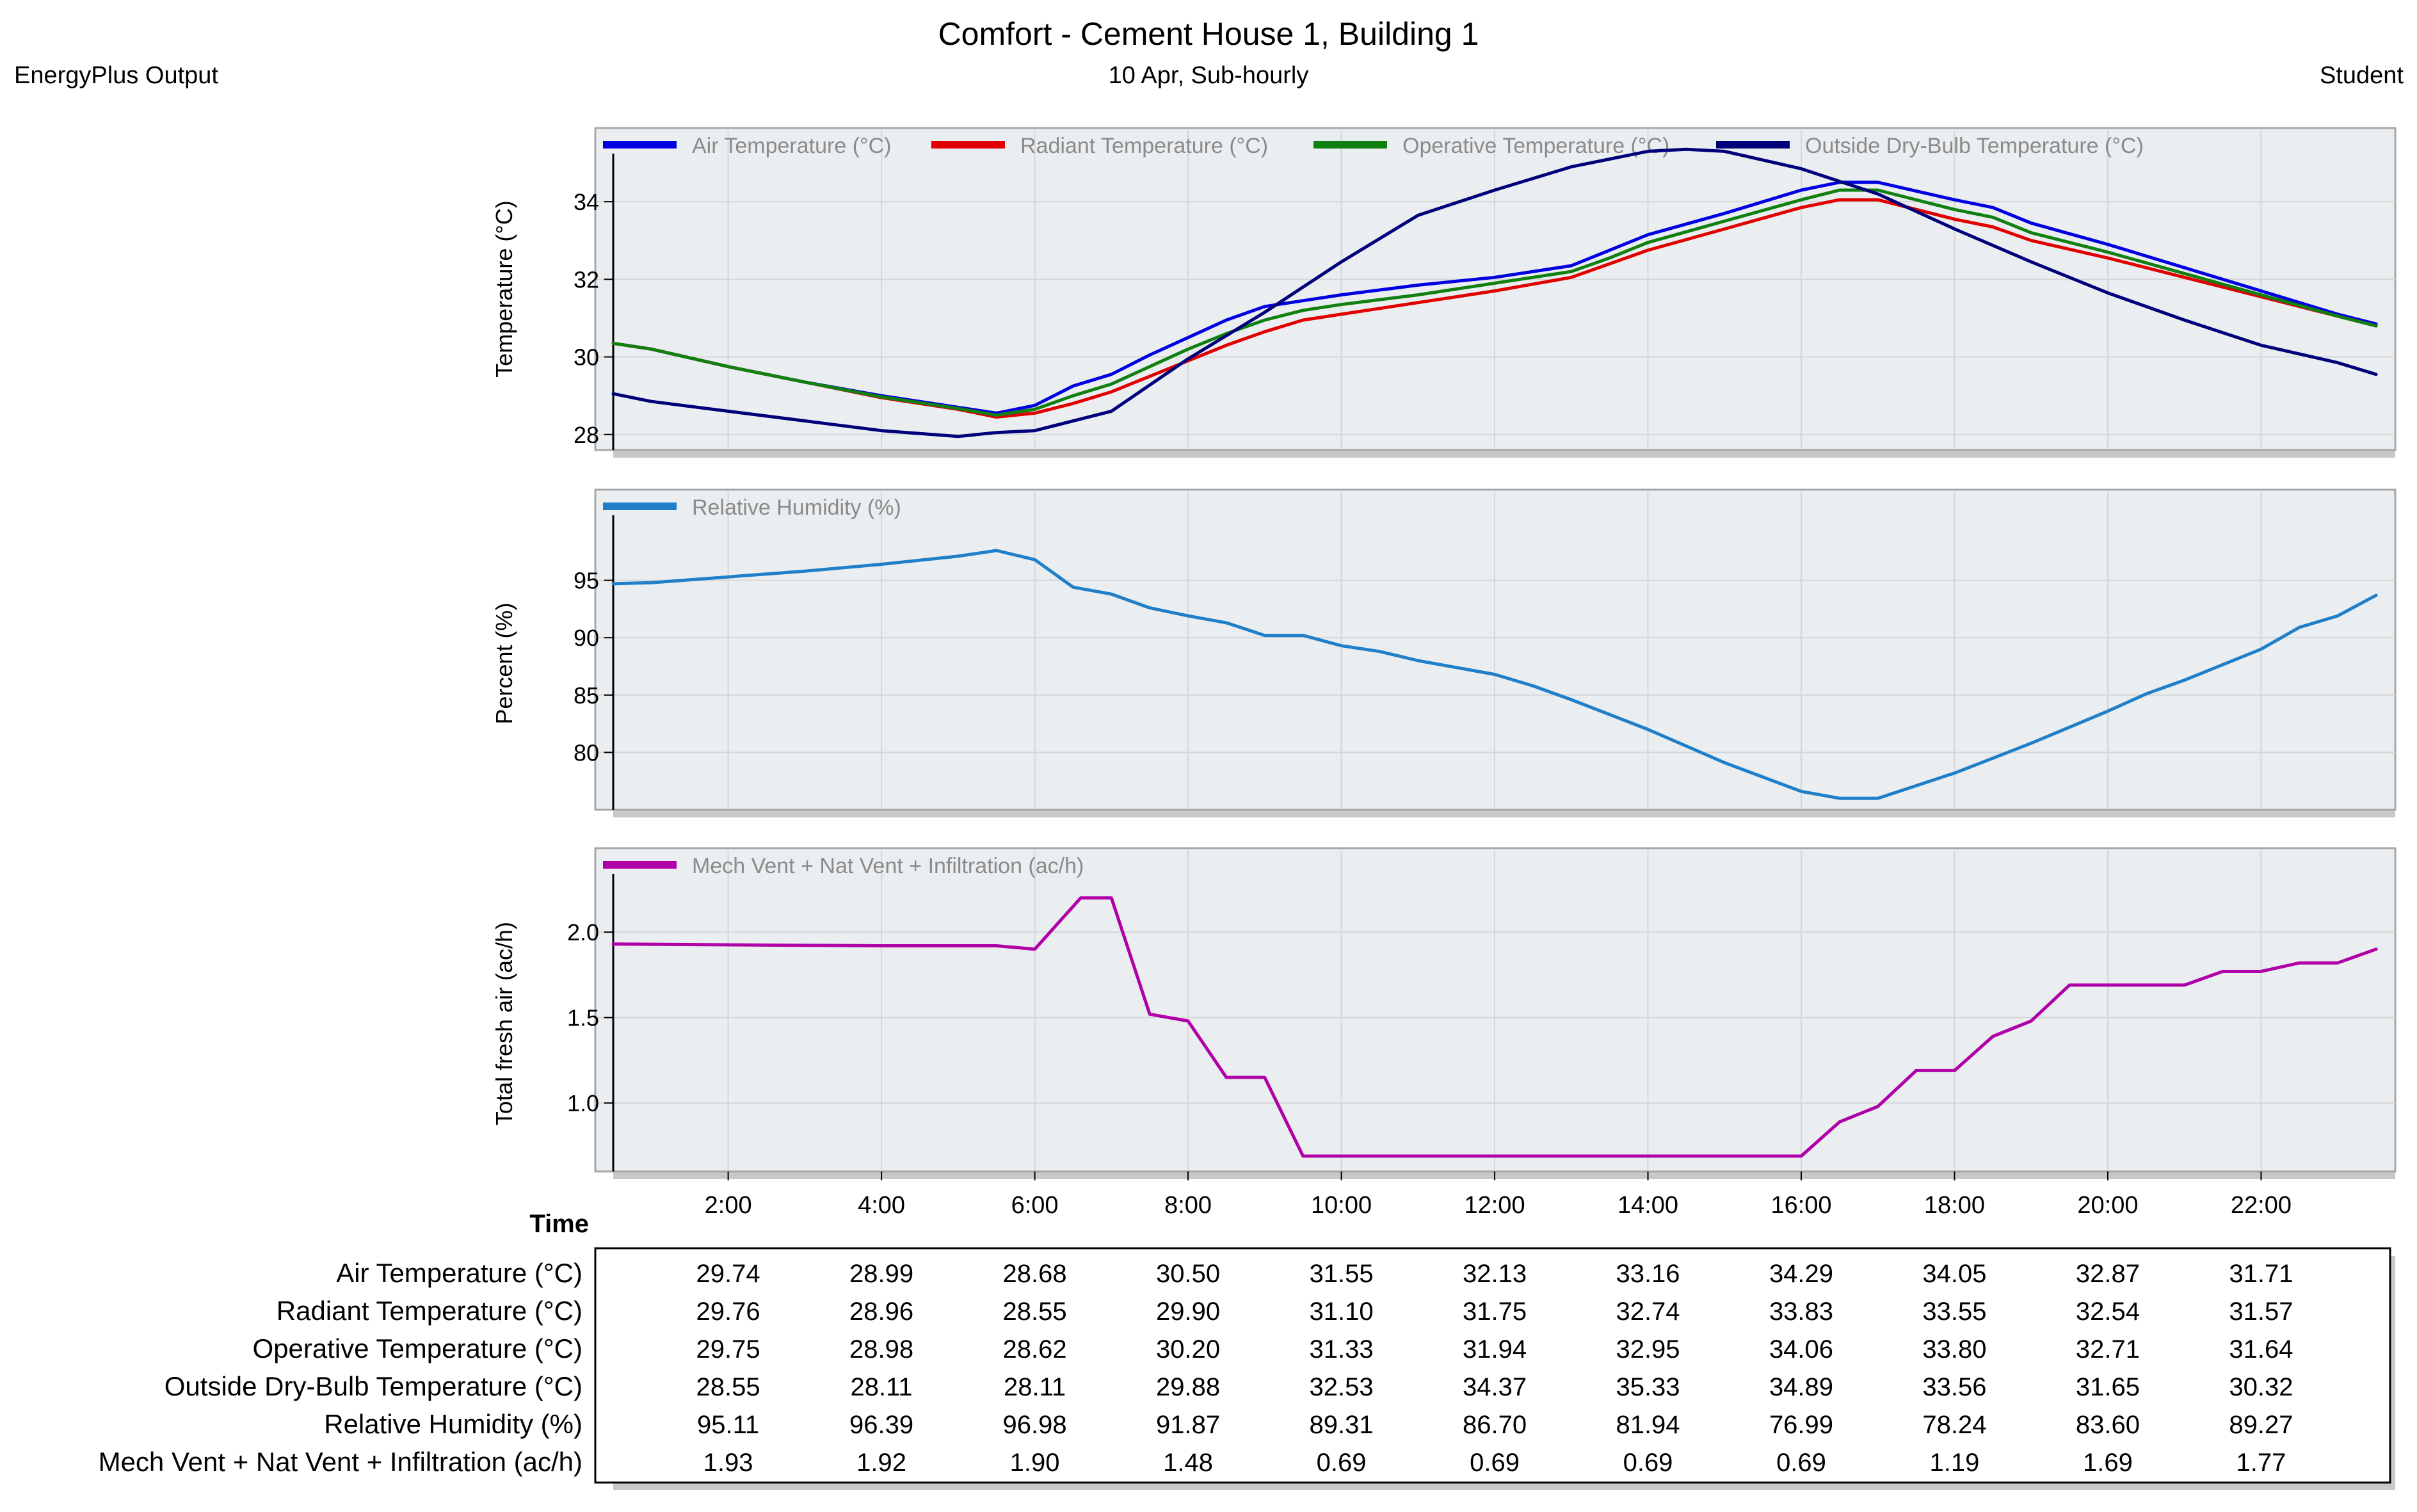 The image size is (2417, 1512). I want to click on table-cell-5-1: 1.92, so click(881, 1463).